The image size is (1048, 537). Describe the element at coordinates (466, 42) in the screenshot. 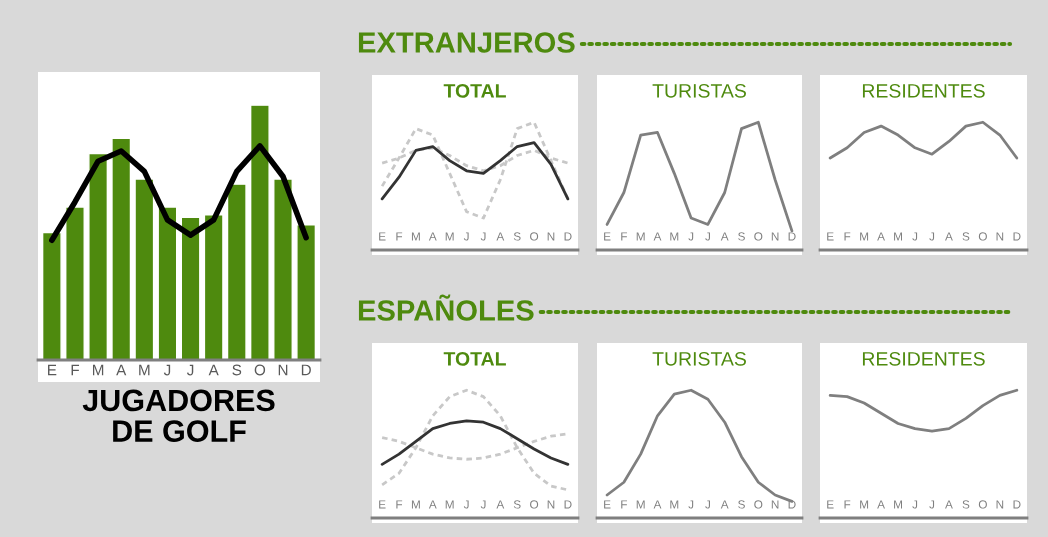

I see `chart-subtitle: EXTRANJEROS` at that location.